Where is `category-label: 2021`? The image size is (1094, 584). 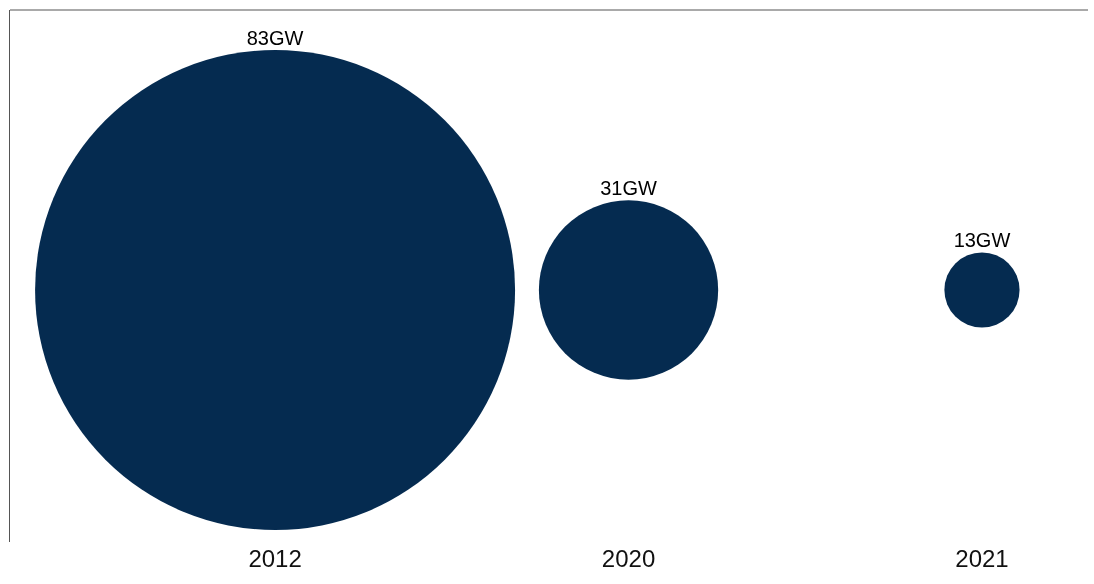
category-label: 2021 is located at coordinates (982, 558).